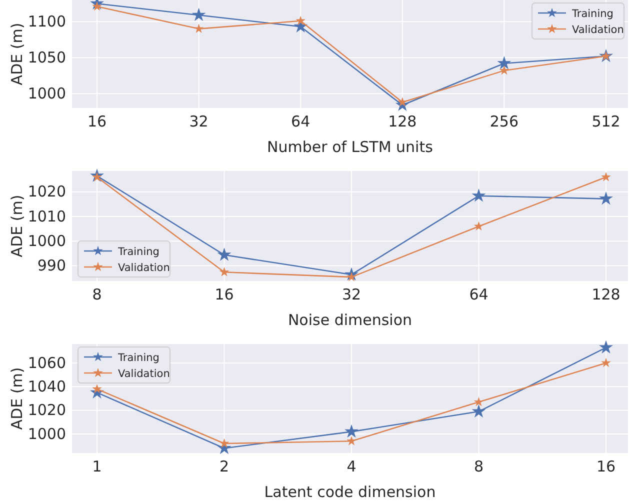  I want to click on x-axis-title: Noise dimension, so click(350, 320).